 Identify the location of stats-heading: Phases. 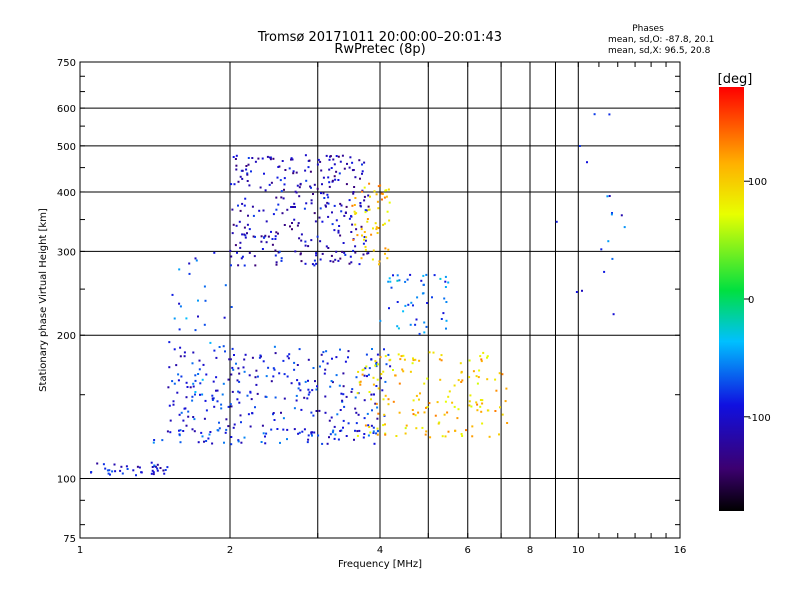
(648, 29).